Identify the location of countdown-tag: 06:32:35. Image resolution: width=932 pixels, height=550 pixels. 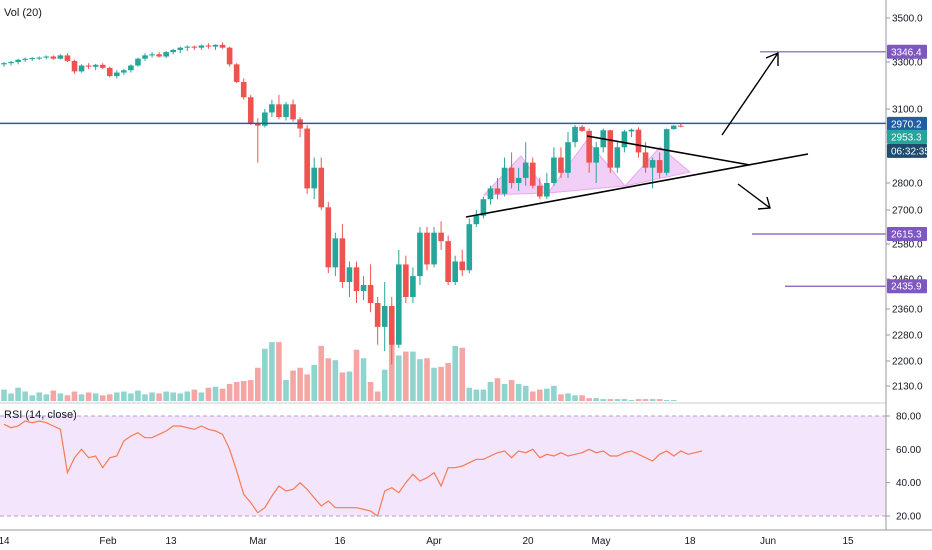
(910, 151).